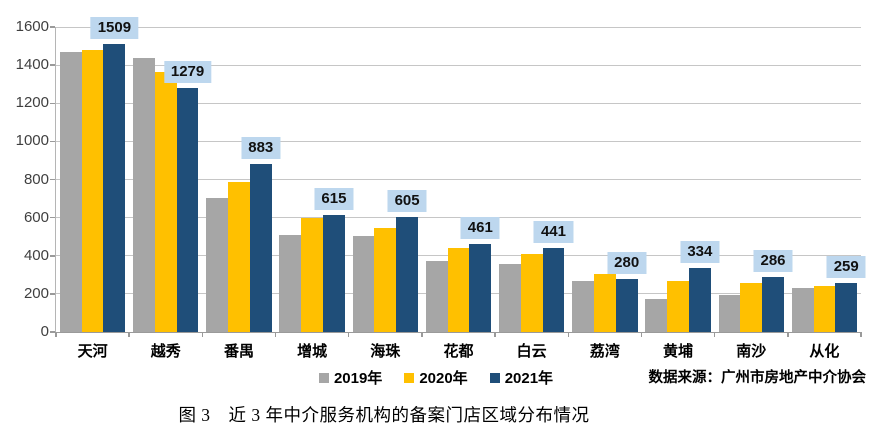 The width and height of the screenshot is (872, 437). I want to click on data-source-note: 数据来源：广州市房地产中介协会, so click(757, 378).